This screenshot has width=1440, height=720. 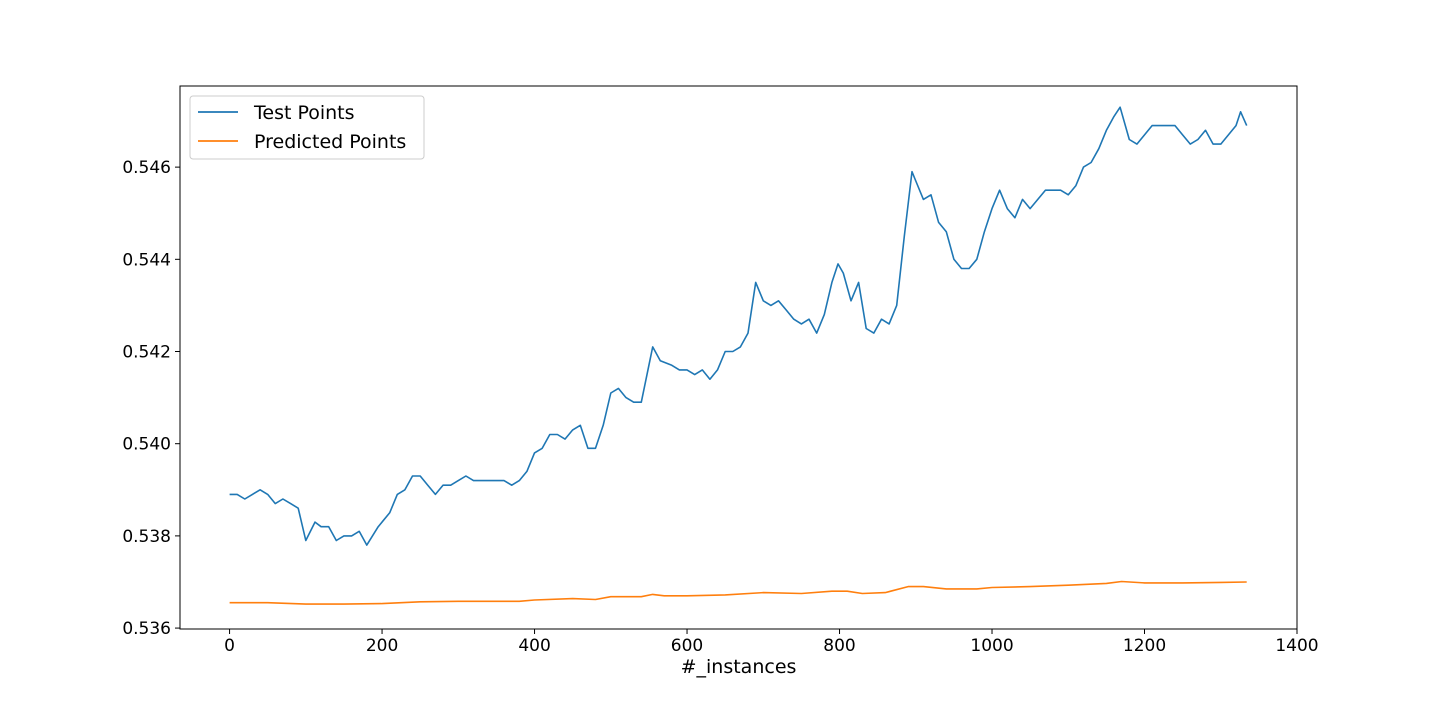 I want to click on y-tick-label: 0.546, so click(x=146, y=168).